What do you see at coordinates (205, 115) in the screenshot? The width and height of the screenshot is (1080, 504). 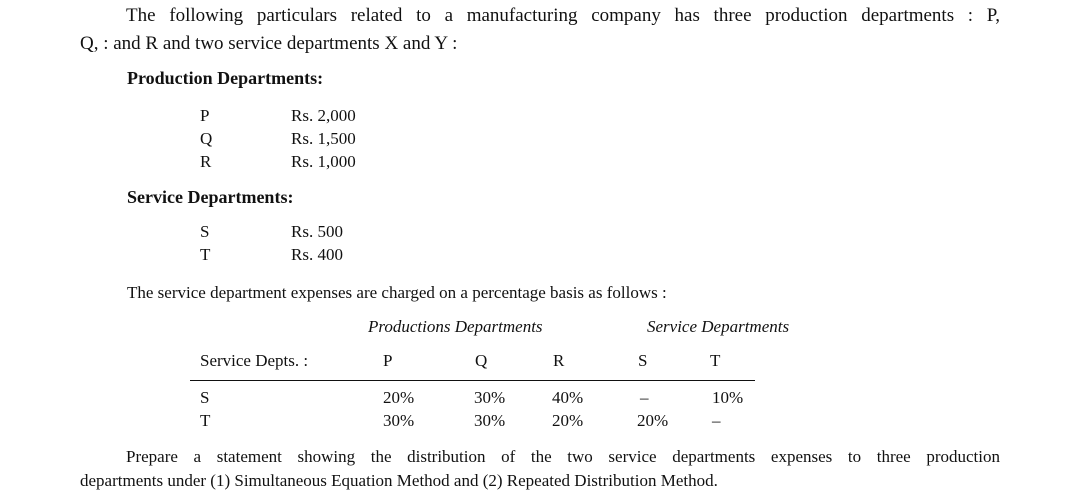 I see `production-dept-p: P` at bounding box center [205, 115].